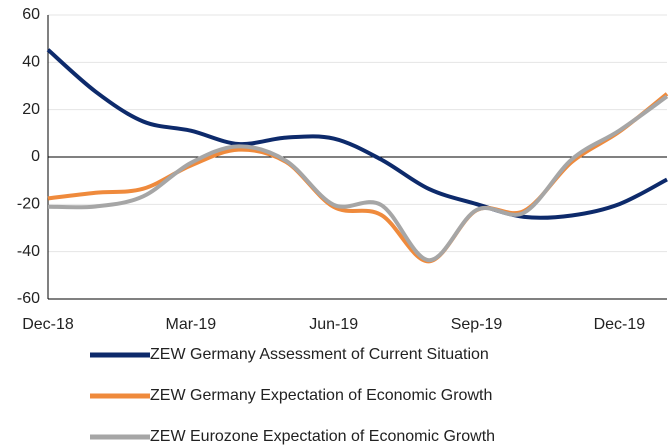  I want to click on y-tick-label: 60, so click(31, 14).